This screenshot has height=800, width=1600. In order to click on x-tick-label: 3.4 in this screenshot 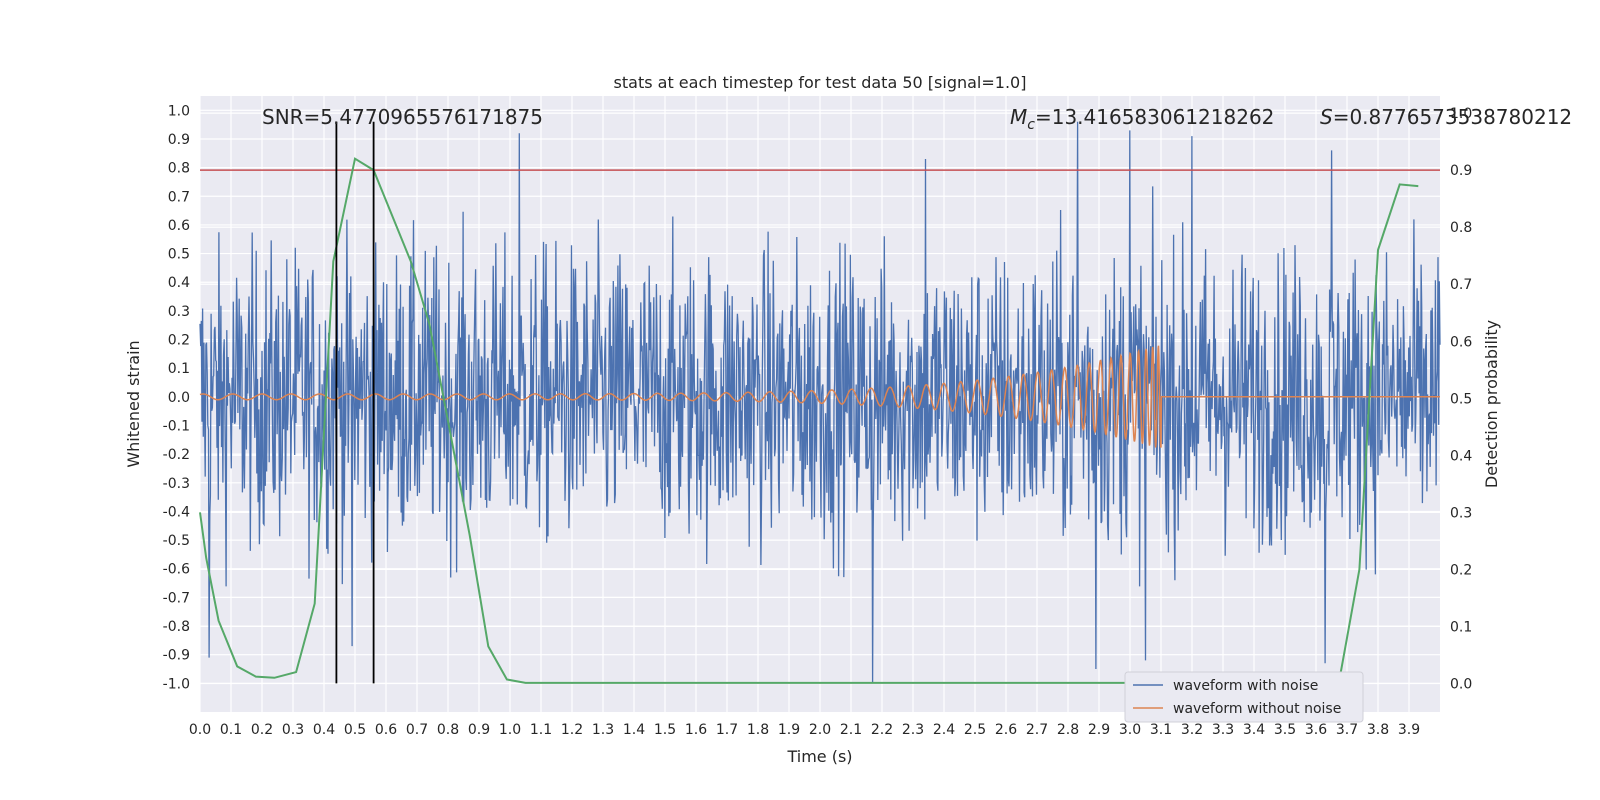, I will do `click(1254, 730)`.